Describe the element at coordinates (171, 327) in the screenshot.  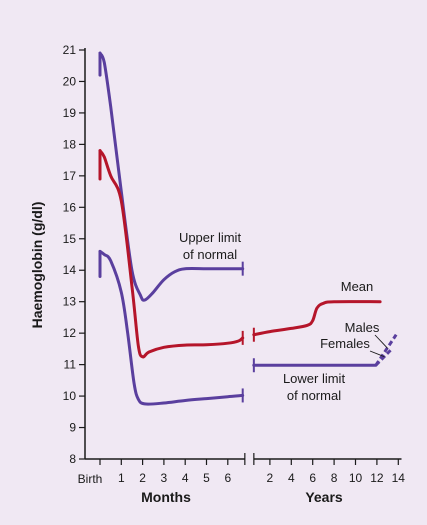
I see `lower-limit-of-normal-months-line` at that location.